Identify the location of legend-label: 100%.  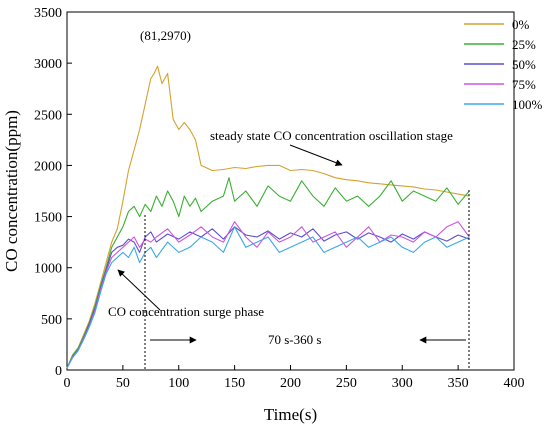
(527, 104).